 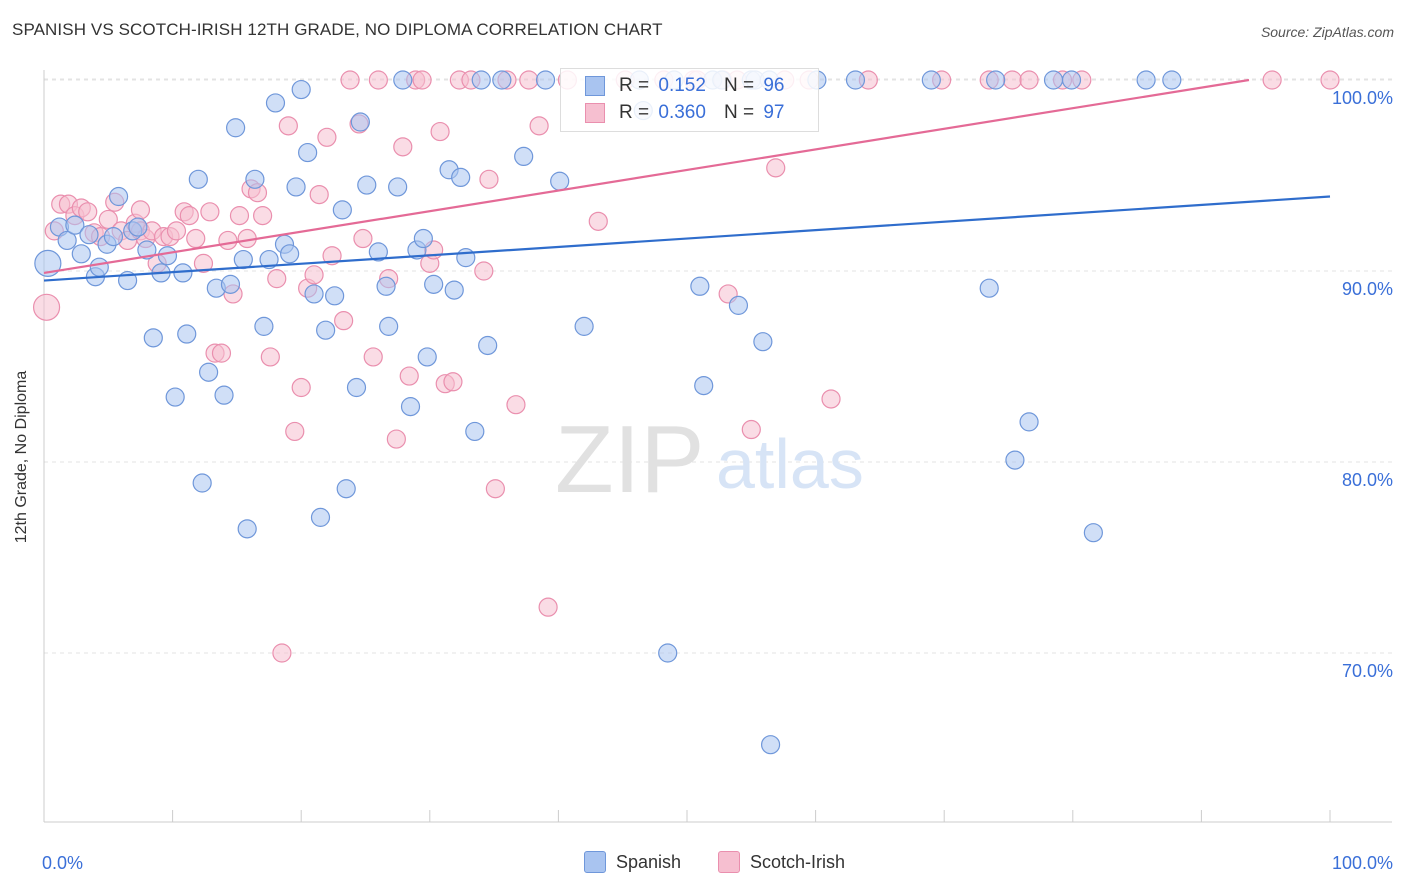 I want to click on watermark-zip: ZIP, so click(x=629, y=459).